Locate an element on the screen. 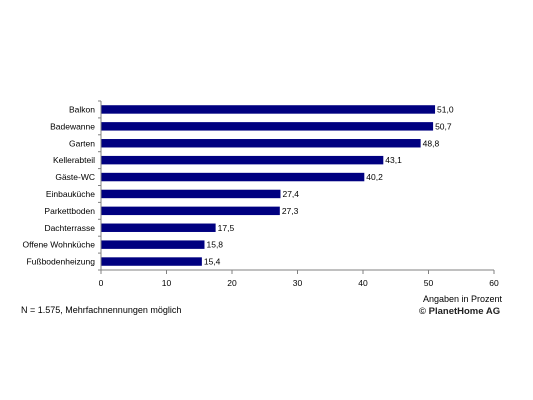 The image size is (533, 400). data-label: 43,1 is located at coordinates (393, 160).